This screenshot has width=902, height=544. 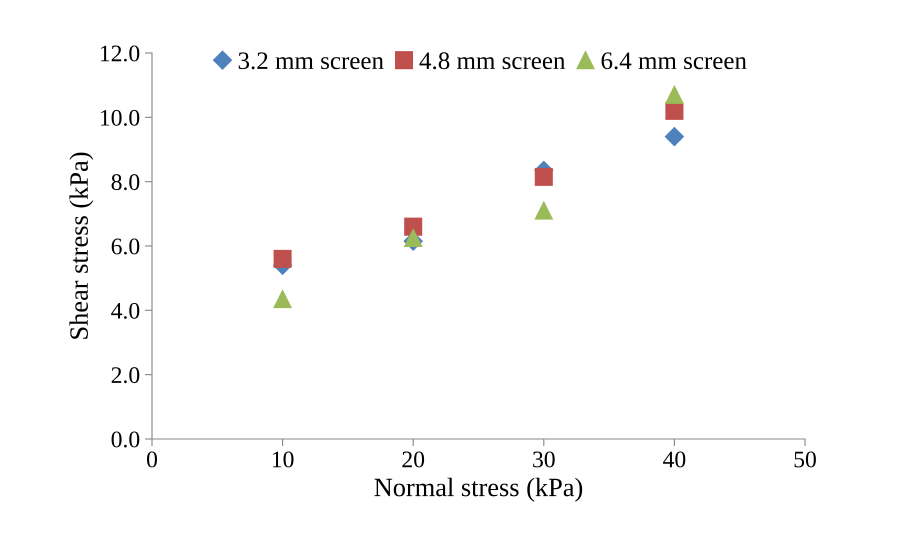 I want to click on y-axis-title: Shear stress (kPa), so click(x=81, y=245).